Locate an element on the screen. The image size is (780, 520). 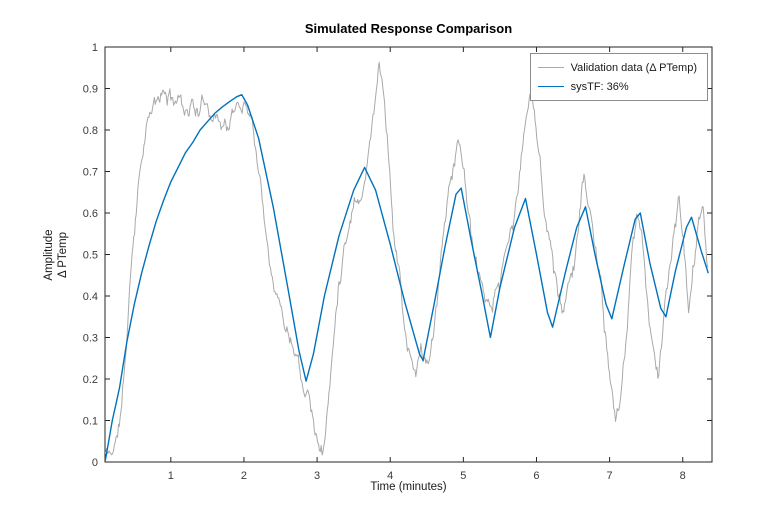
x-axis-label: Time (minutes) is located at coordinates (408, 487).